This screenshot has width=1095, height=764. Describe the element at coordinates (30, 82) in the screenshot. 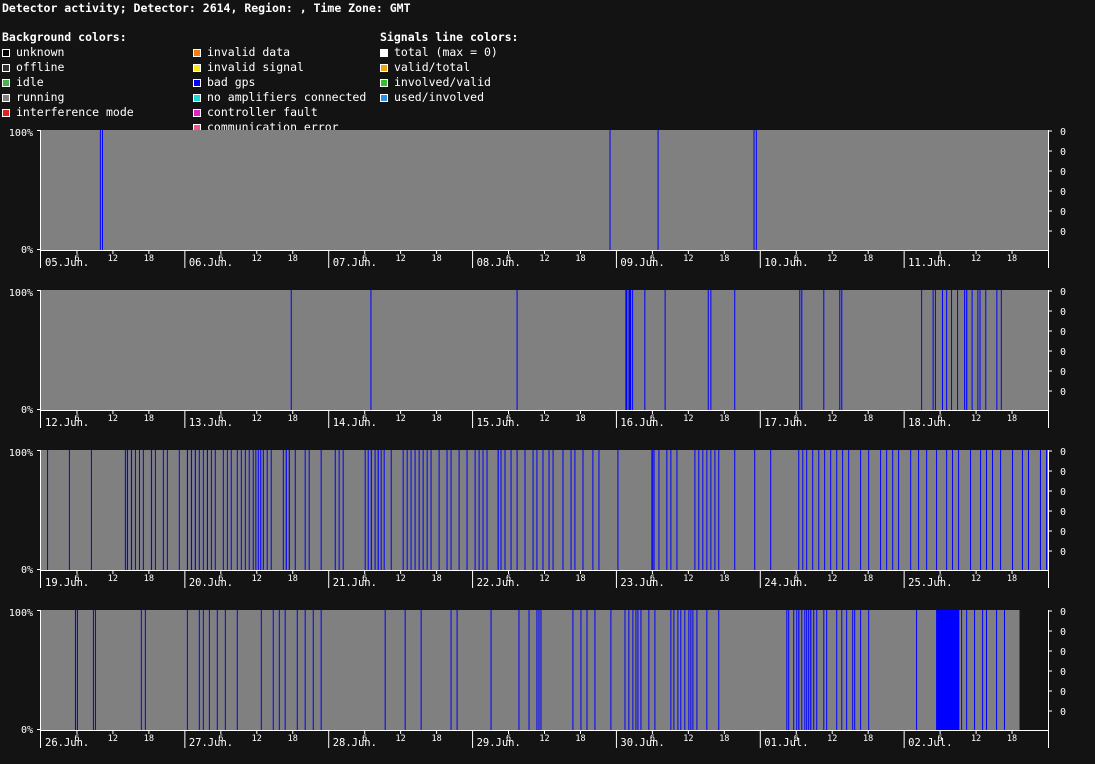

I see `background-legend-label: idle` at that location.